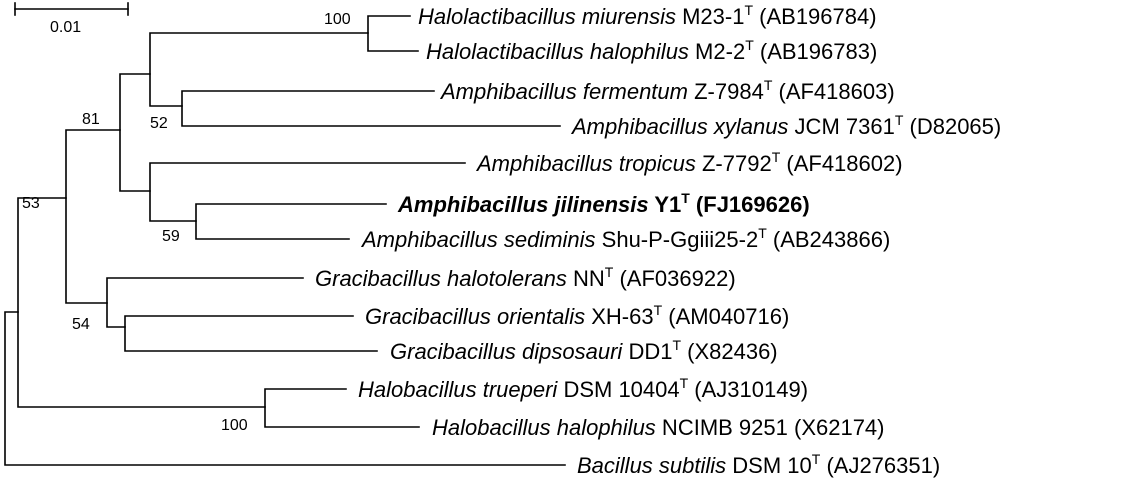  I want to click on bootstrap-halobacillus: 100, so click(234, 425).